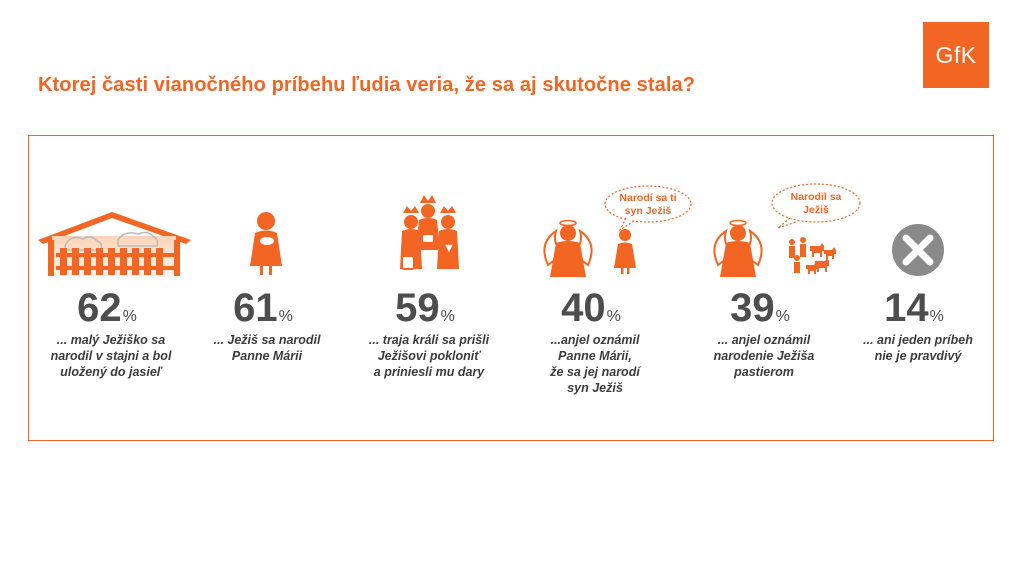 Image resolution: width=1024 pixels, height=576 pixels. I want to click on caption-line: nie je pravdivý, so click(919, 356).